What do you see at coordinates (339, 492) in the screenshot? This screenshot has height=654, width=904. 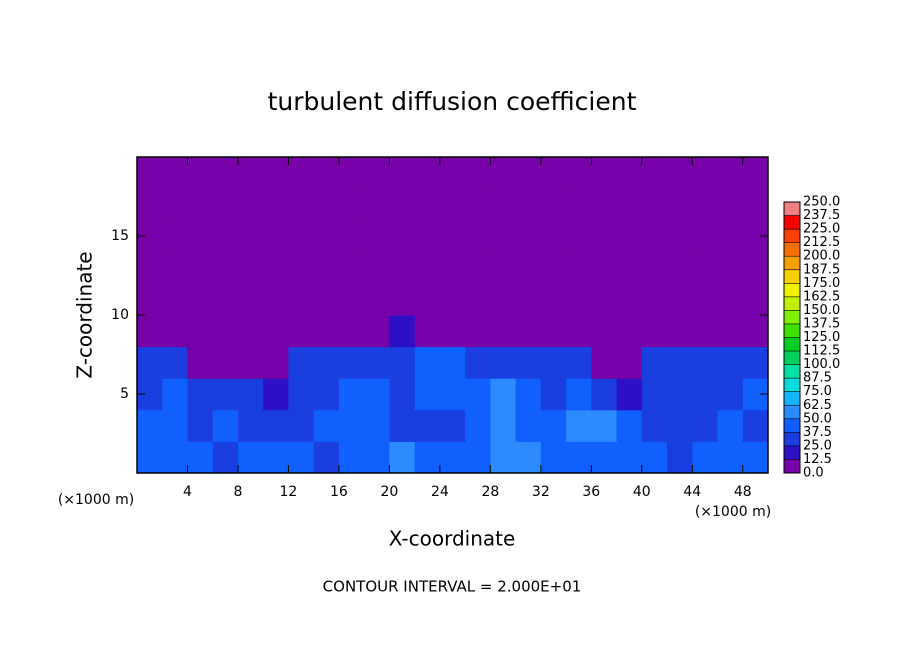 I see `x-tick-label: 16` at bounding box center [339, 492].